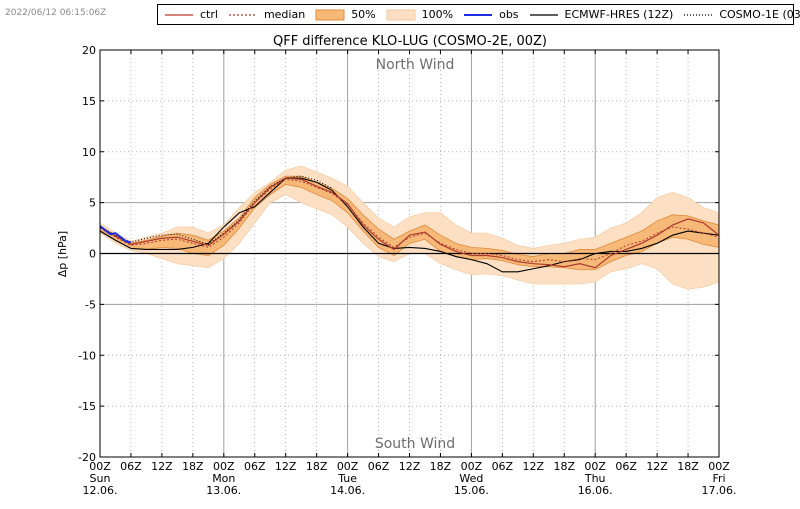 The height and width of the screenshot is (509, 800). I want to click on timestamp: 2022/06/12 06:15:06Z, so click(56, 13).